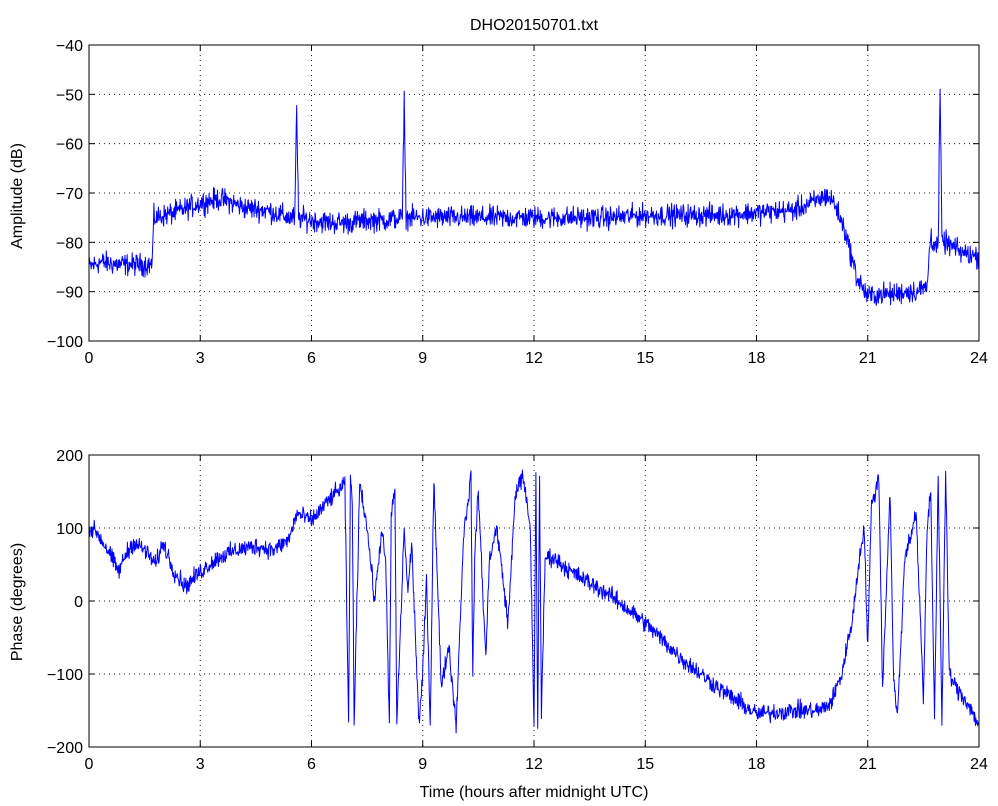  Describe the element at coordinates (17, 602) in the screenshot. I see `phase-y-axis-label: Phase (degrees)` at that location.